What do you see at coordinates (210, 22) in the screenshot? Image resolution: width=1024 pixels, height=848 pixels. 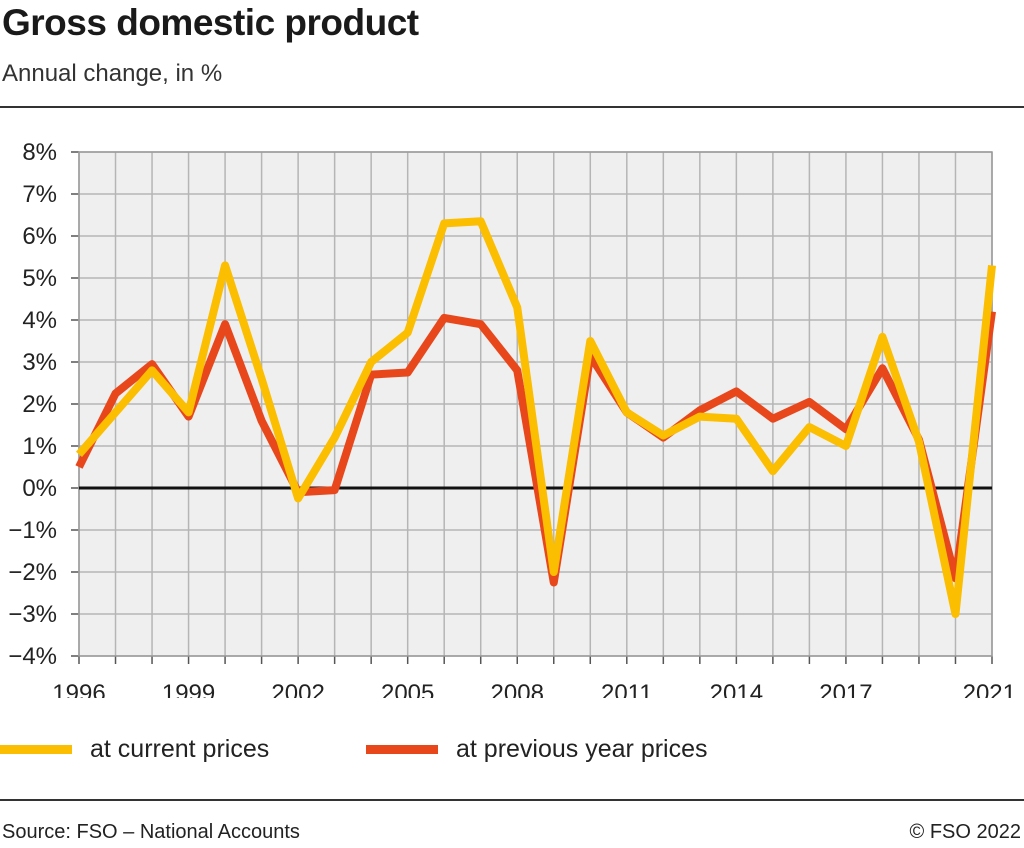 I see `chart-title: Gross domestic product` at bounding box center [210, 22].